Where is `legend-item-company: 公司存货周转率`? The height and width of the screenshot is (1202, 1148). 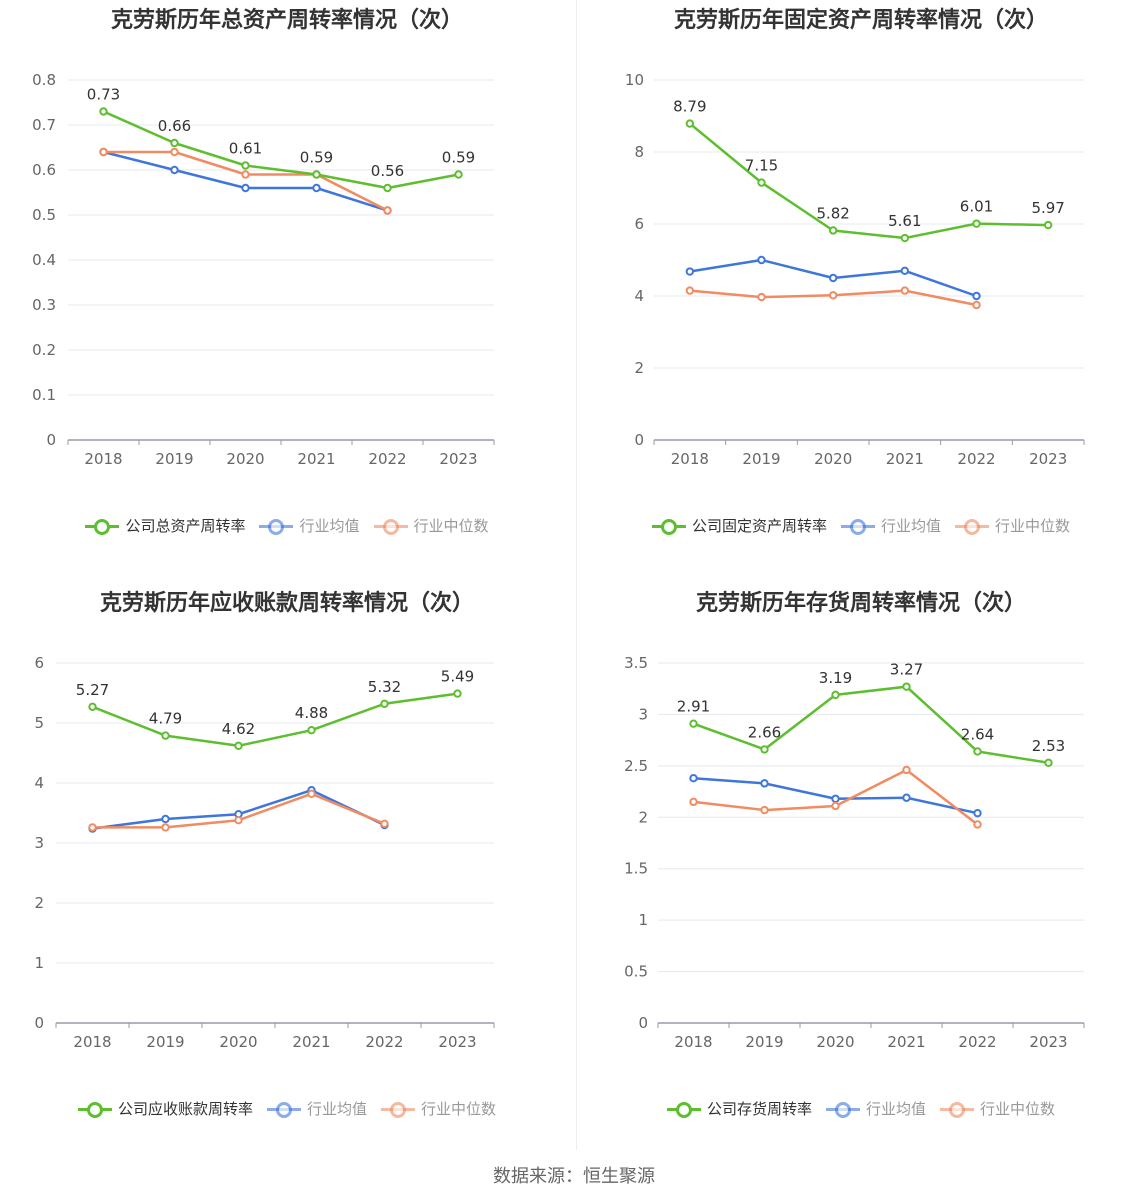
legend-item-company: 公司存货周转率 is located at coordinates (739, 1108).